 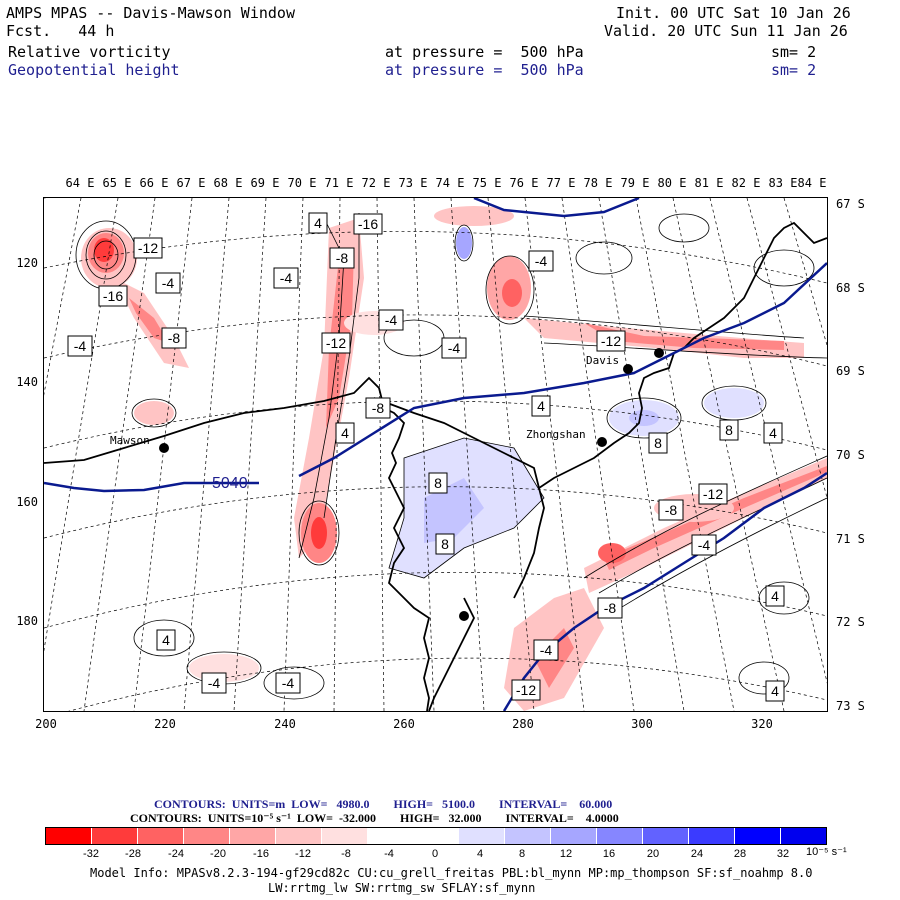 What do you see at coordinates (598, 183) in the screenshot?
I see `lon-label: 78 E` at bounding box center [598, 183].